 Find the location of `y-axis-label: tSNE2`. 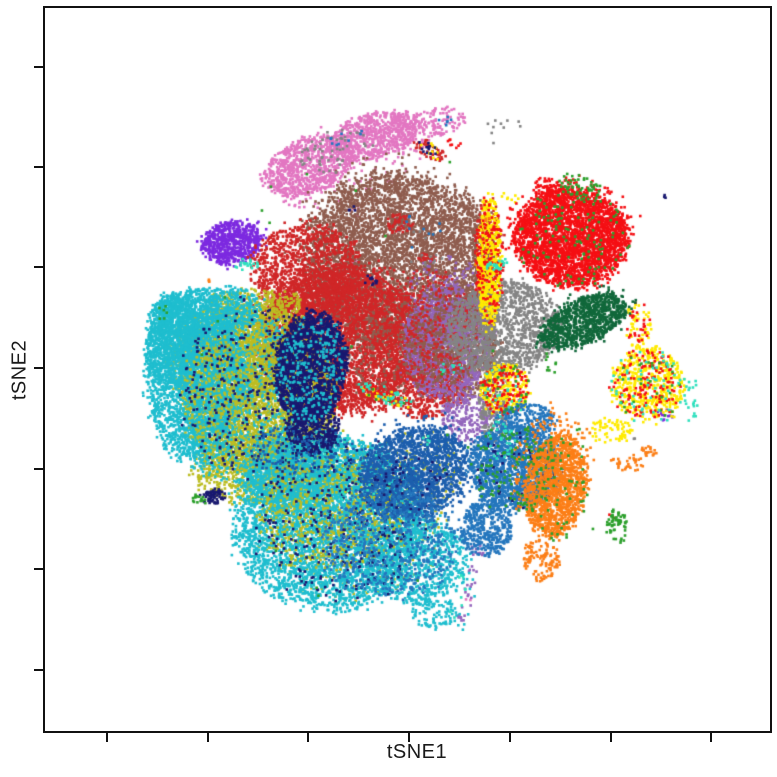

y-axis-label: tSNE2 is located at coordinates (19, 370).